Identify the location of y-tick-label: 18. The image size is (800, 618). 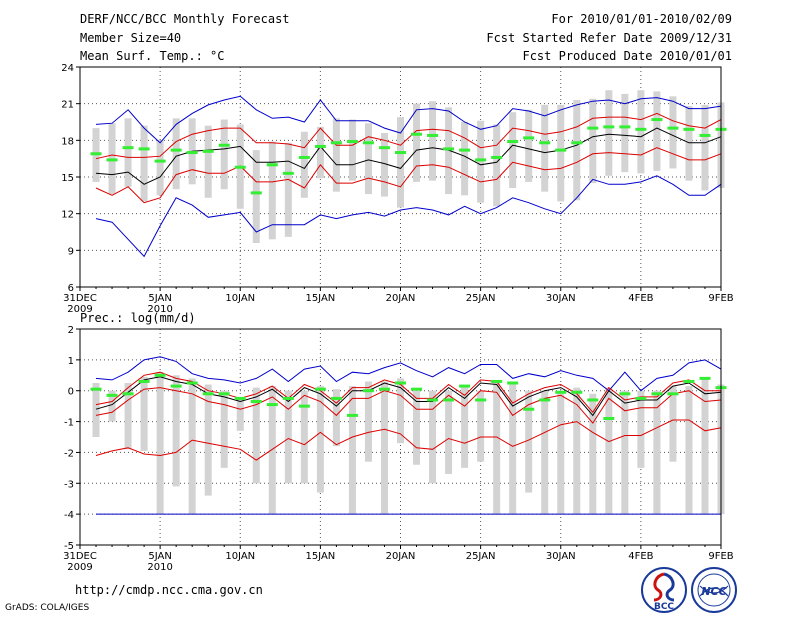
(67, 141).